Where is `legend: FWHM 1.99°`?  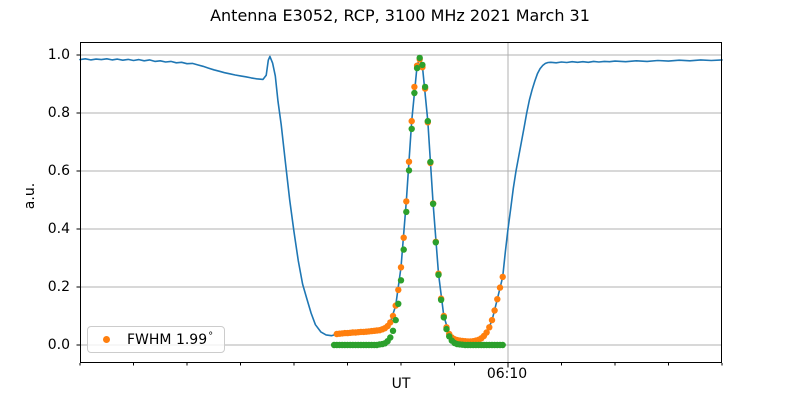
legend: FWHM 1.99° is located at coordinates (156, 339).